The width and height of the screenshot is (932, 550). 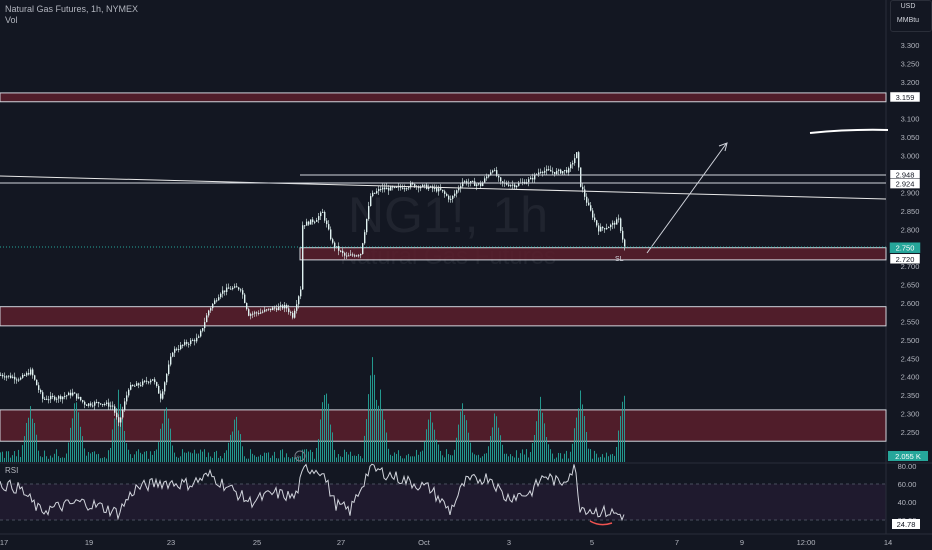 What do you see at coordinates (907, 466) in the screenshot?
I see `rsi-tick: 80.00` at bounding box center [907, 466].